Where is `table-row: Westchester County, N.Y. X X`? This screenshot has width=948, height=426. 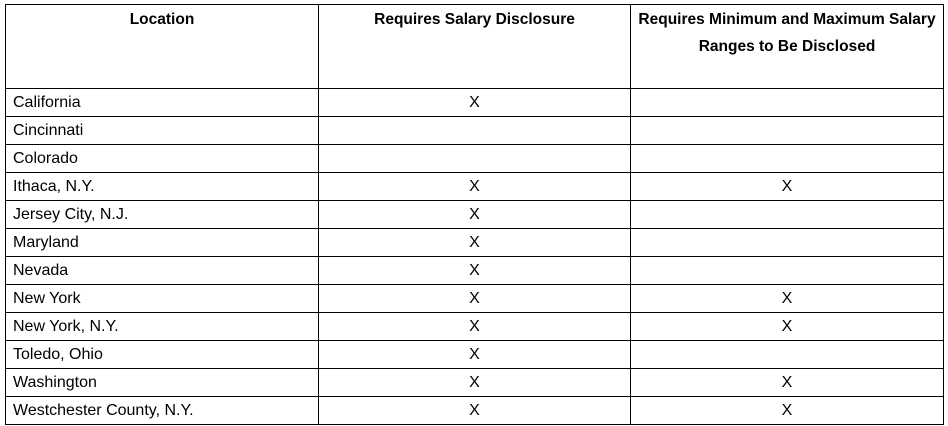 table-row: Westchester County, N.Y. X X is located at coordinates (474, 410).